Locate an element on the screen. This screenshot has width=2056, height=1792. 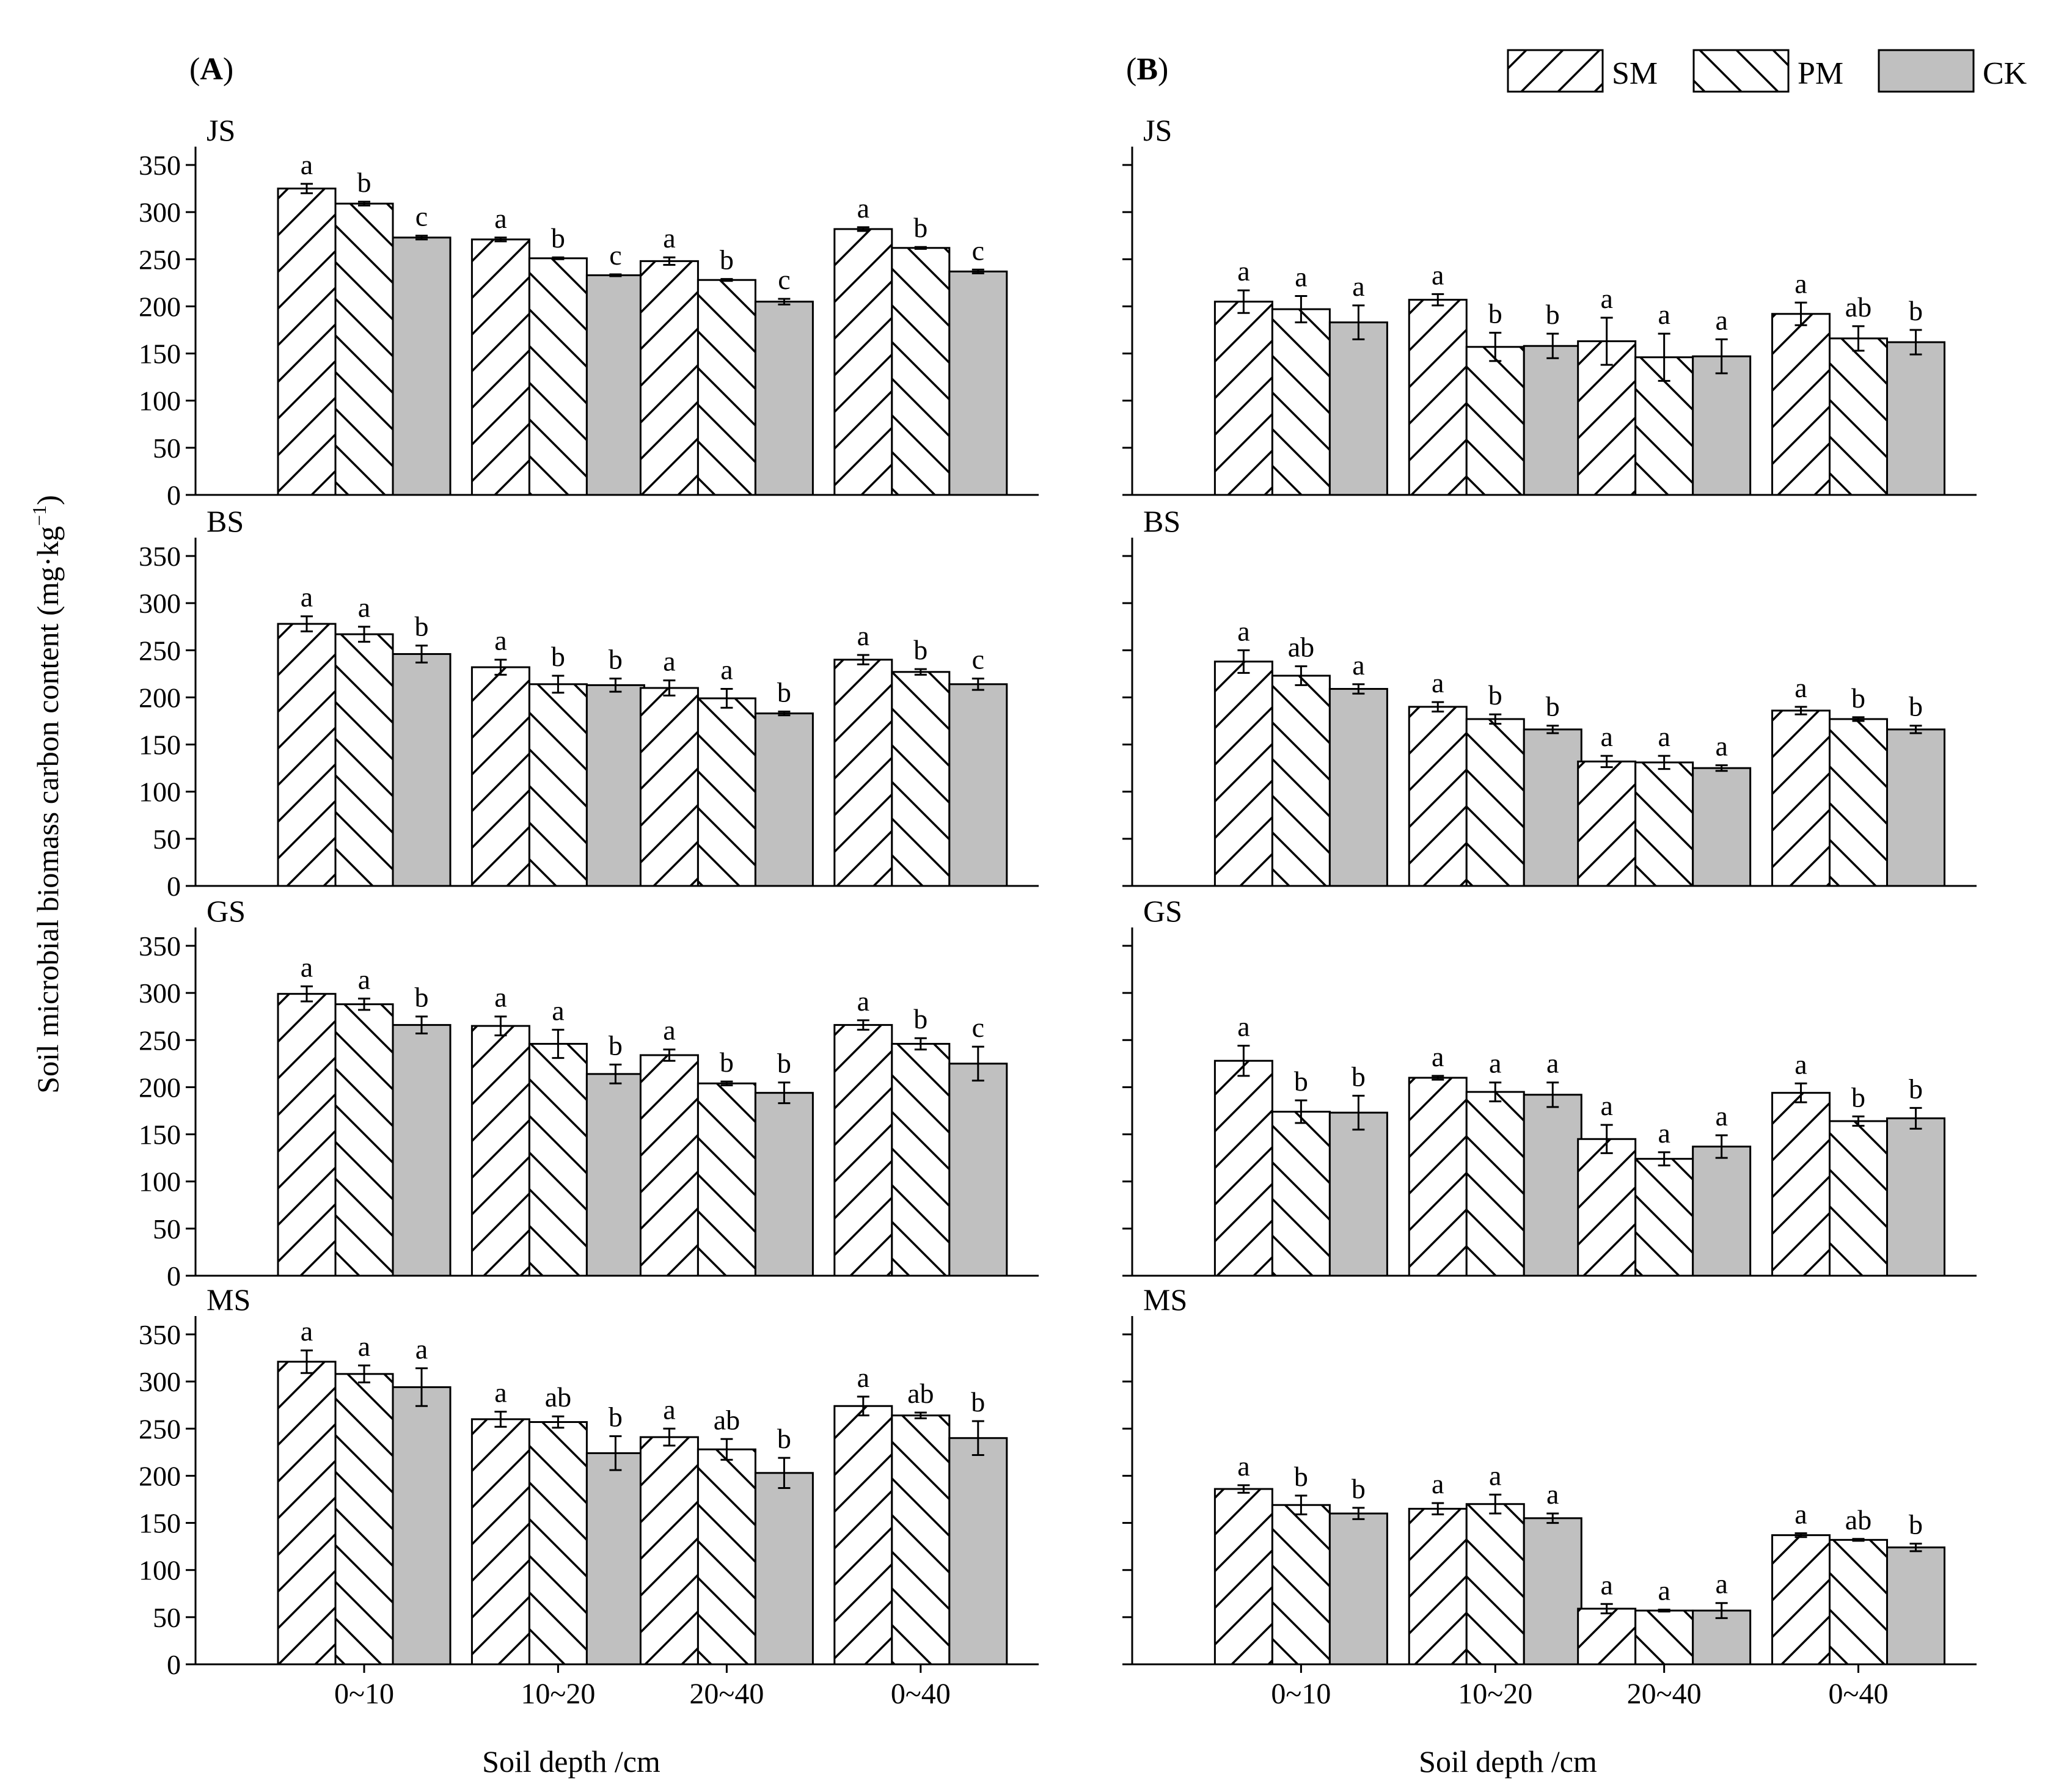
x-tick-label: 20~40 is located at coordinates (726, 1694).